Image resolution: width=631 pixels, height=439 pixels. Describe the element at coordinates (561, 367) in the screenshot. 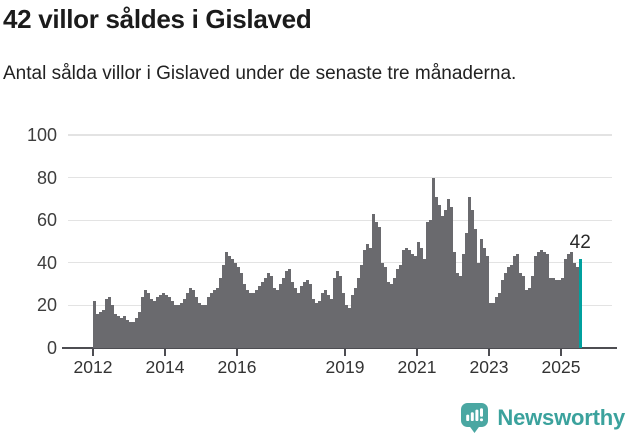

I see `x-axis-tick-label: 2025` at that location.